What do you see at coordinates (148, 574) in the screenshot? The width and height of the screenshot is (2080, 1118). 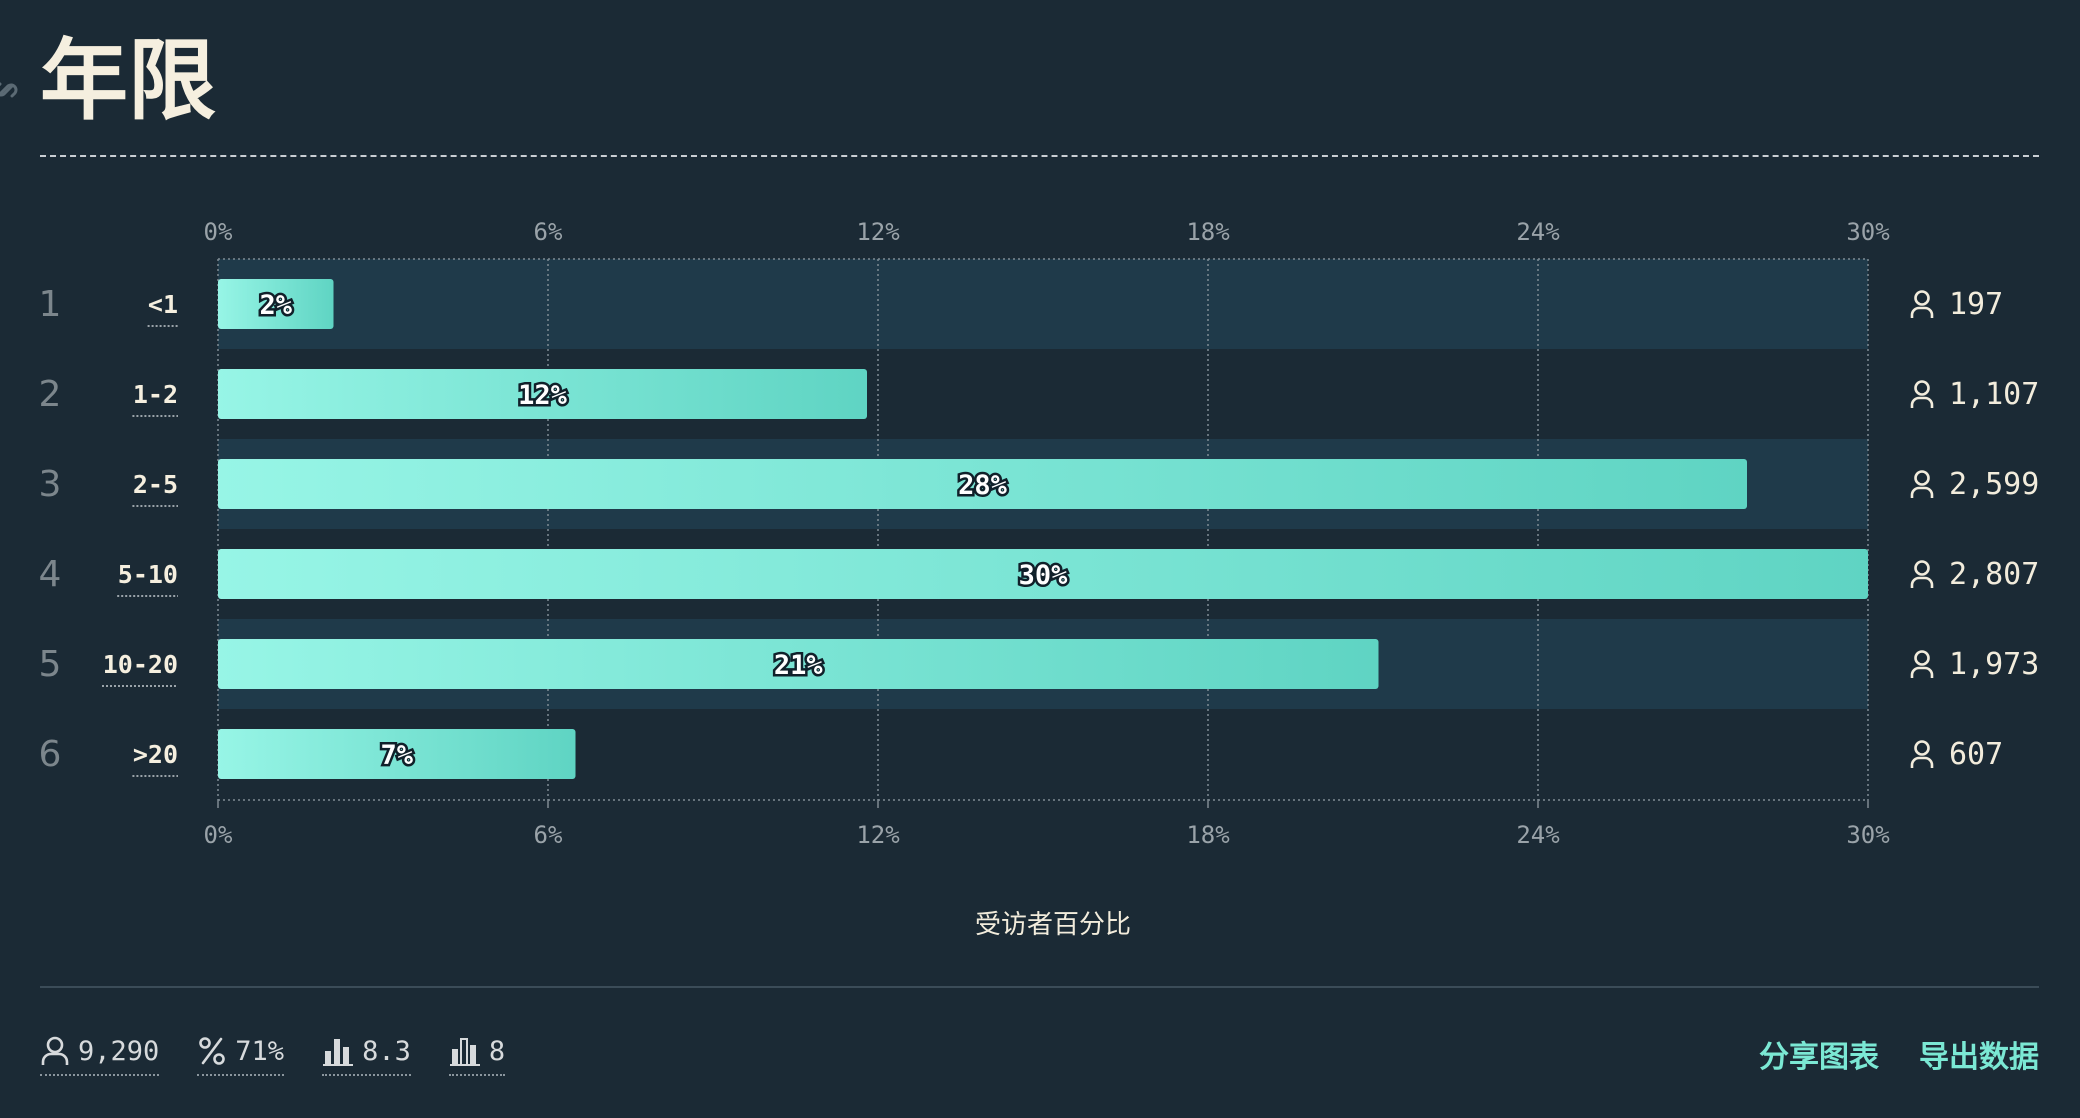 I see `category-label: 5-10` at bounding box center [148, 574].